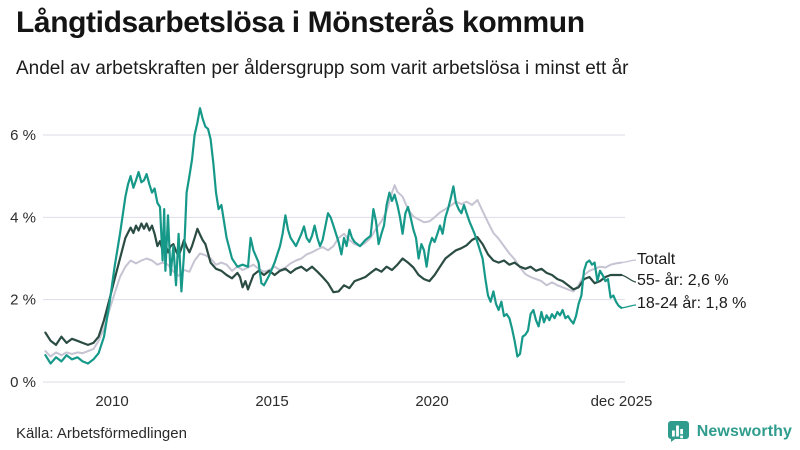 This screenshot has height=450, width=800. I want to click on y-tick-label: 6 %, so click(23, 135).